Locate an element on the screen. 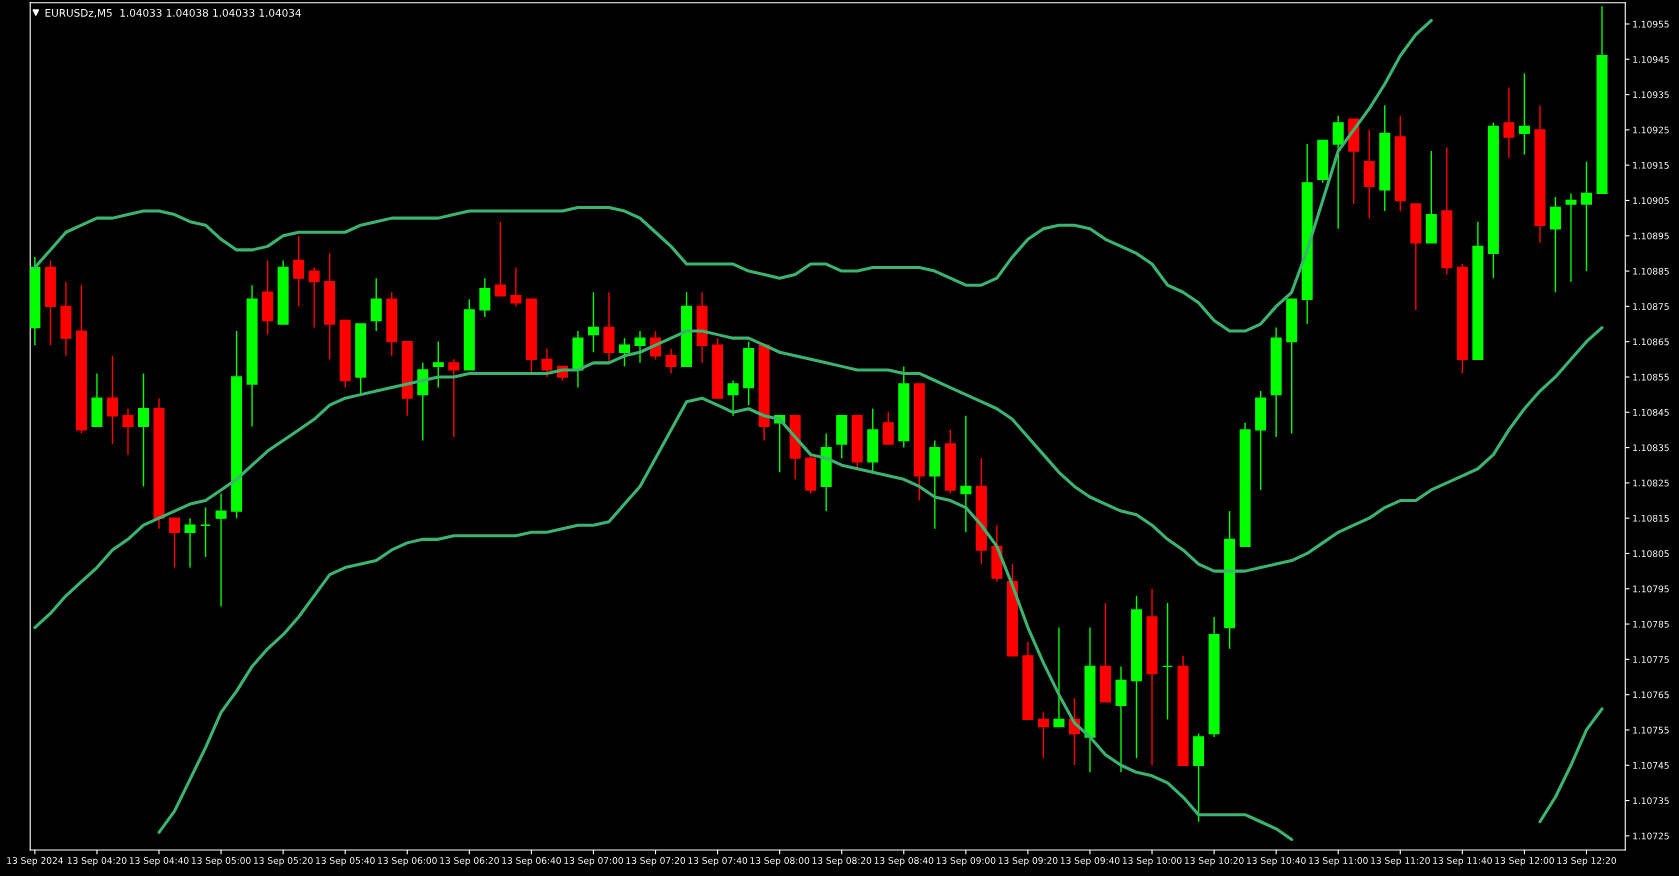  y-tick-label: 1.10765 is located at coordinates (1651, 695).